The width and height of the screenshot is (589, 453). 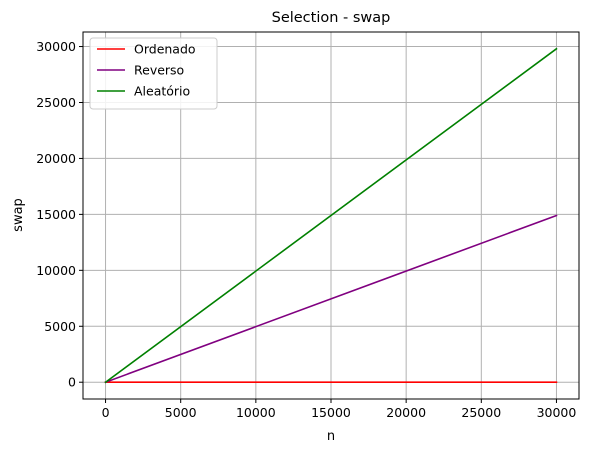 I want to click on x-axis-title: n, so click(x=331, y=436).